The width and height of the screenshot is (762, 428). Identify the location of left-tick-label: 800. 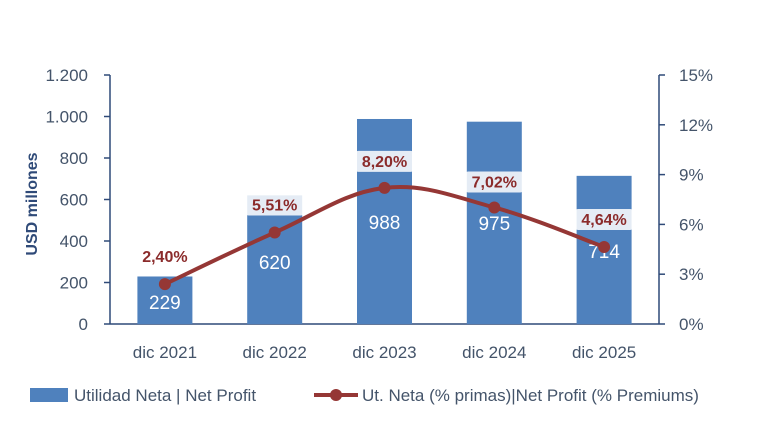
(74, 158).